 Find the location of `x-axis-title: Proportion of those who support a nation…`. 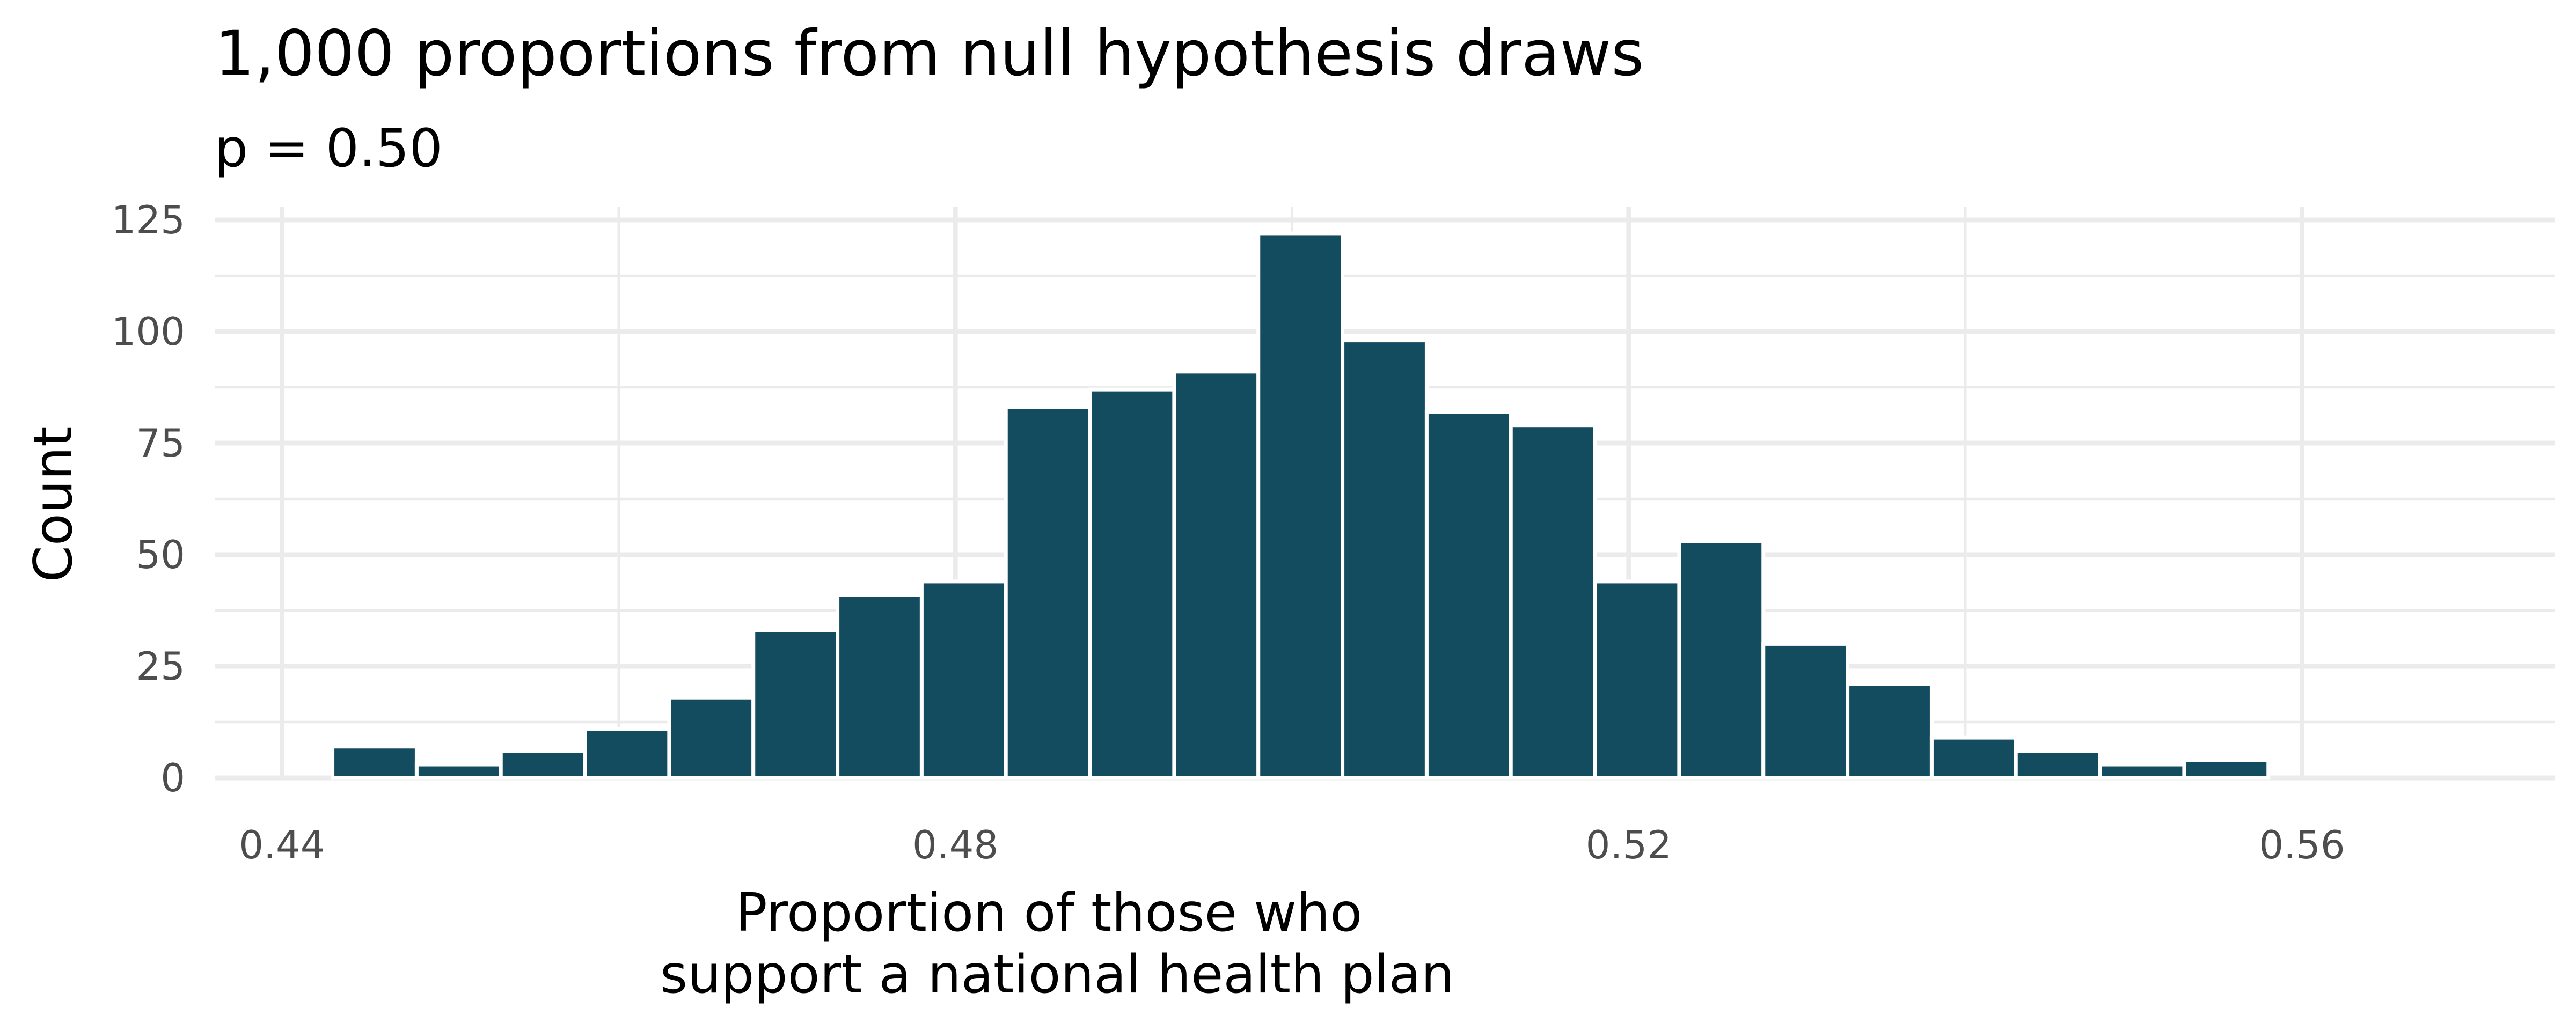

x-axis-title: Proportion of those who support a nation… is located at coordinates (1057, 944).